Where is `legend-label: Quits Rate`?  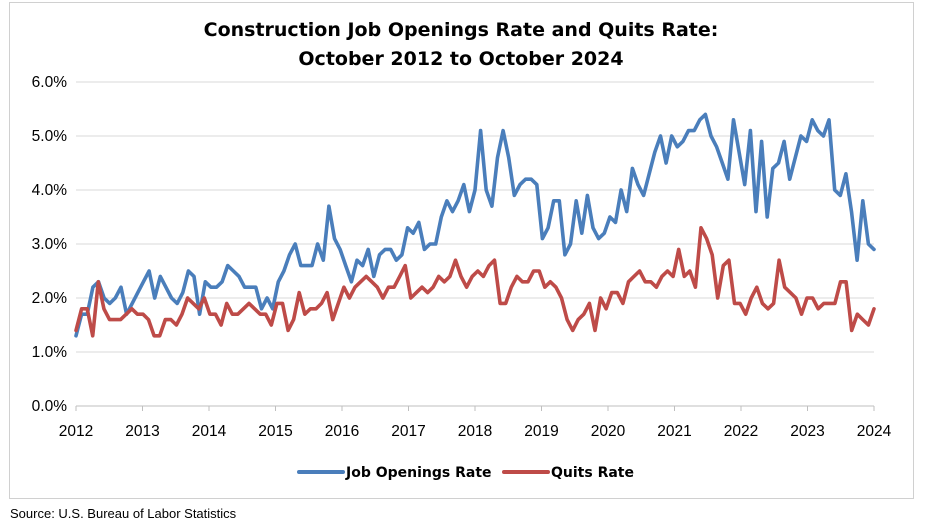
legend-label: Quits Rate is located at coordinates (592, 473).